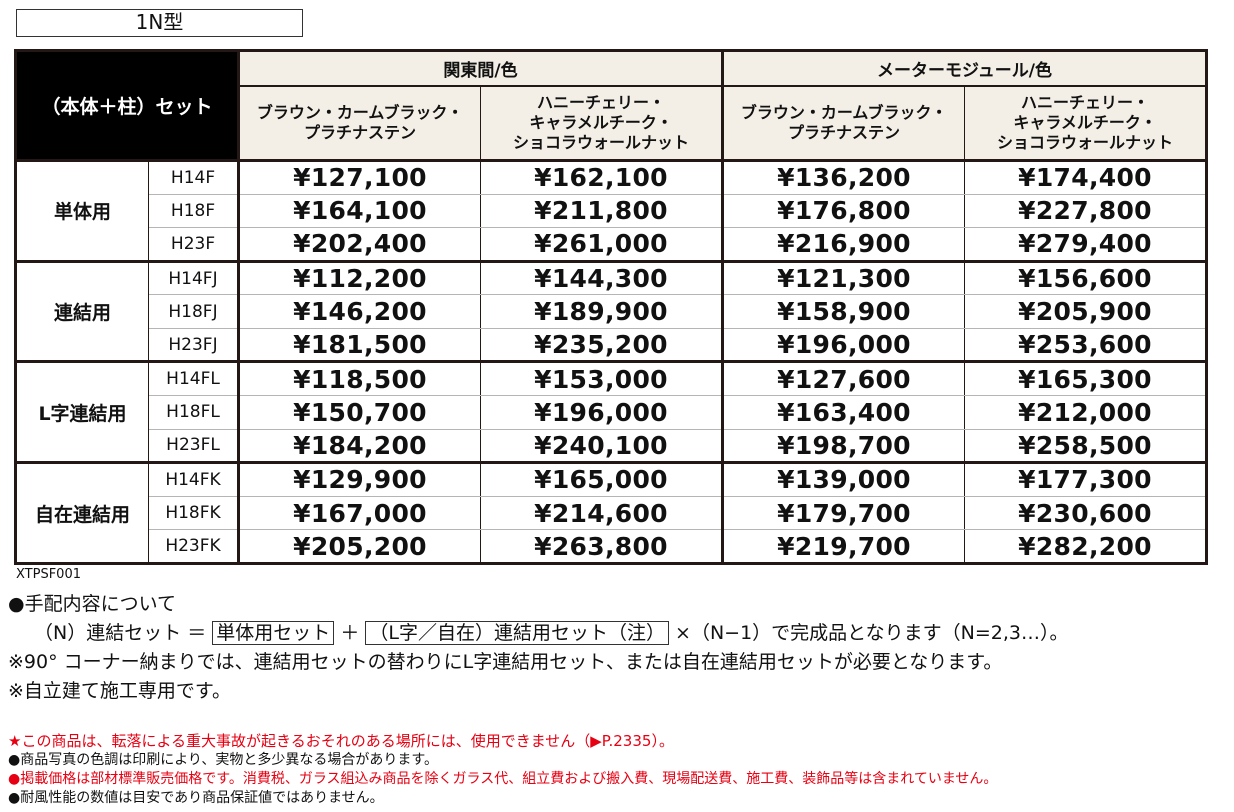  I want to click on price-cell: ¥153,000, so click(601, 379).